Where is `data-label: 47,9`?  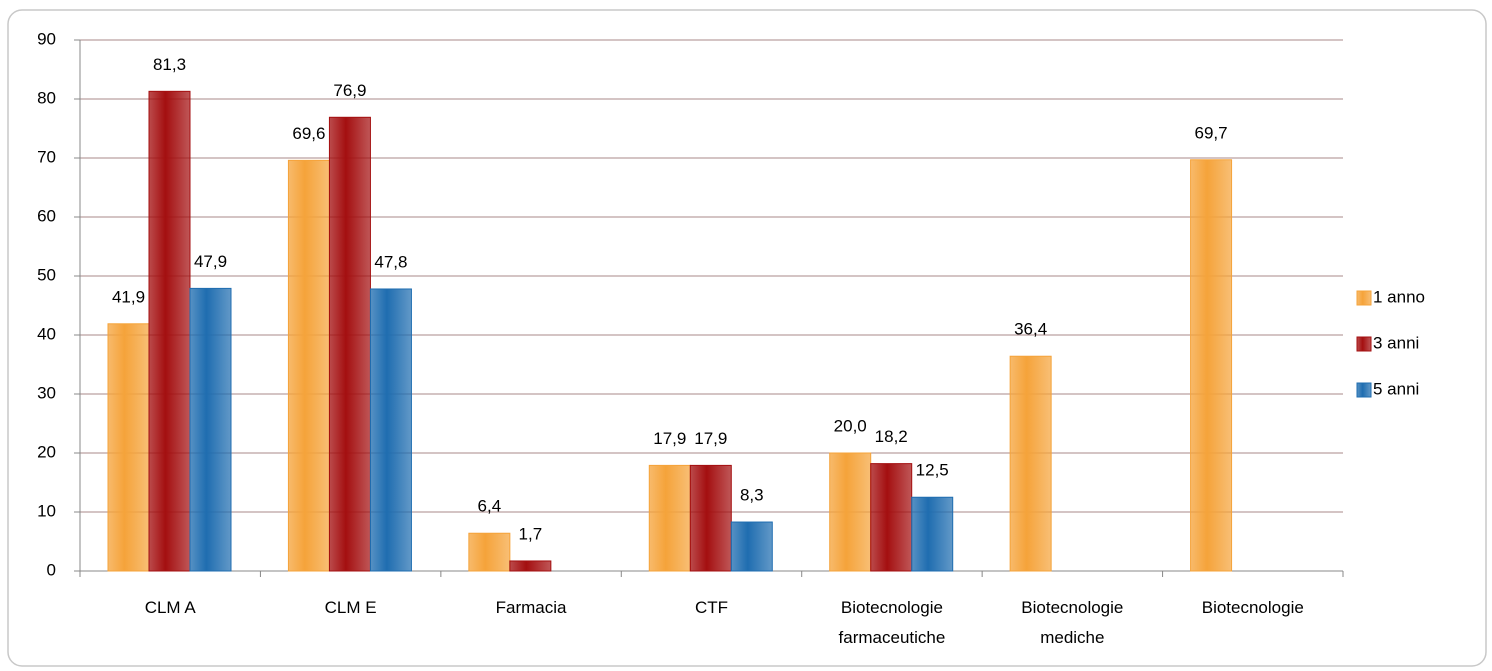 data-label: 47,9 is located at coordinates (210, 261).